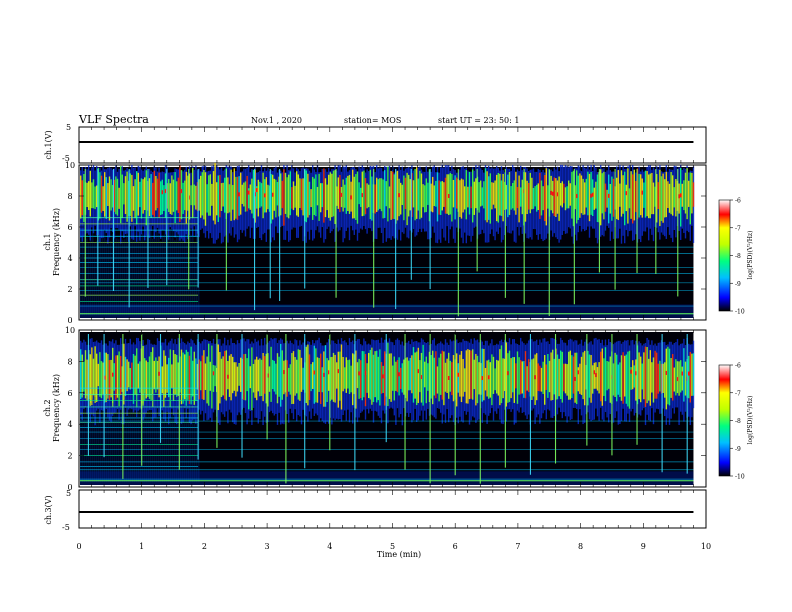  What do you see at coordinates (70, 330) in the screenshot?
I see `frequency-tick-label: 10` at bounding box center [70, 330].